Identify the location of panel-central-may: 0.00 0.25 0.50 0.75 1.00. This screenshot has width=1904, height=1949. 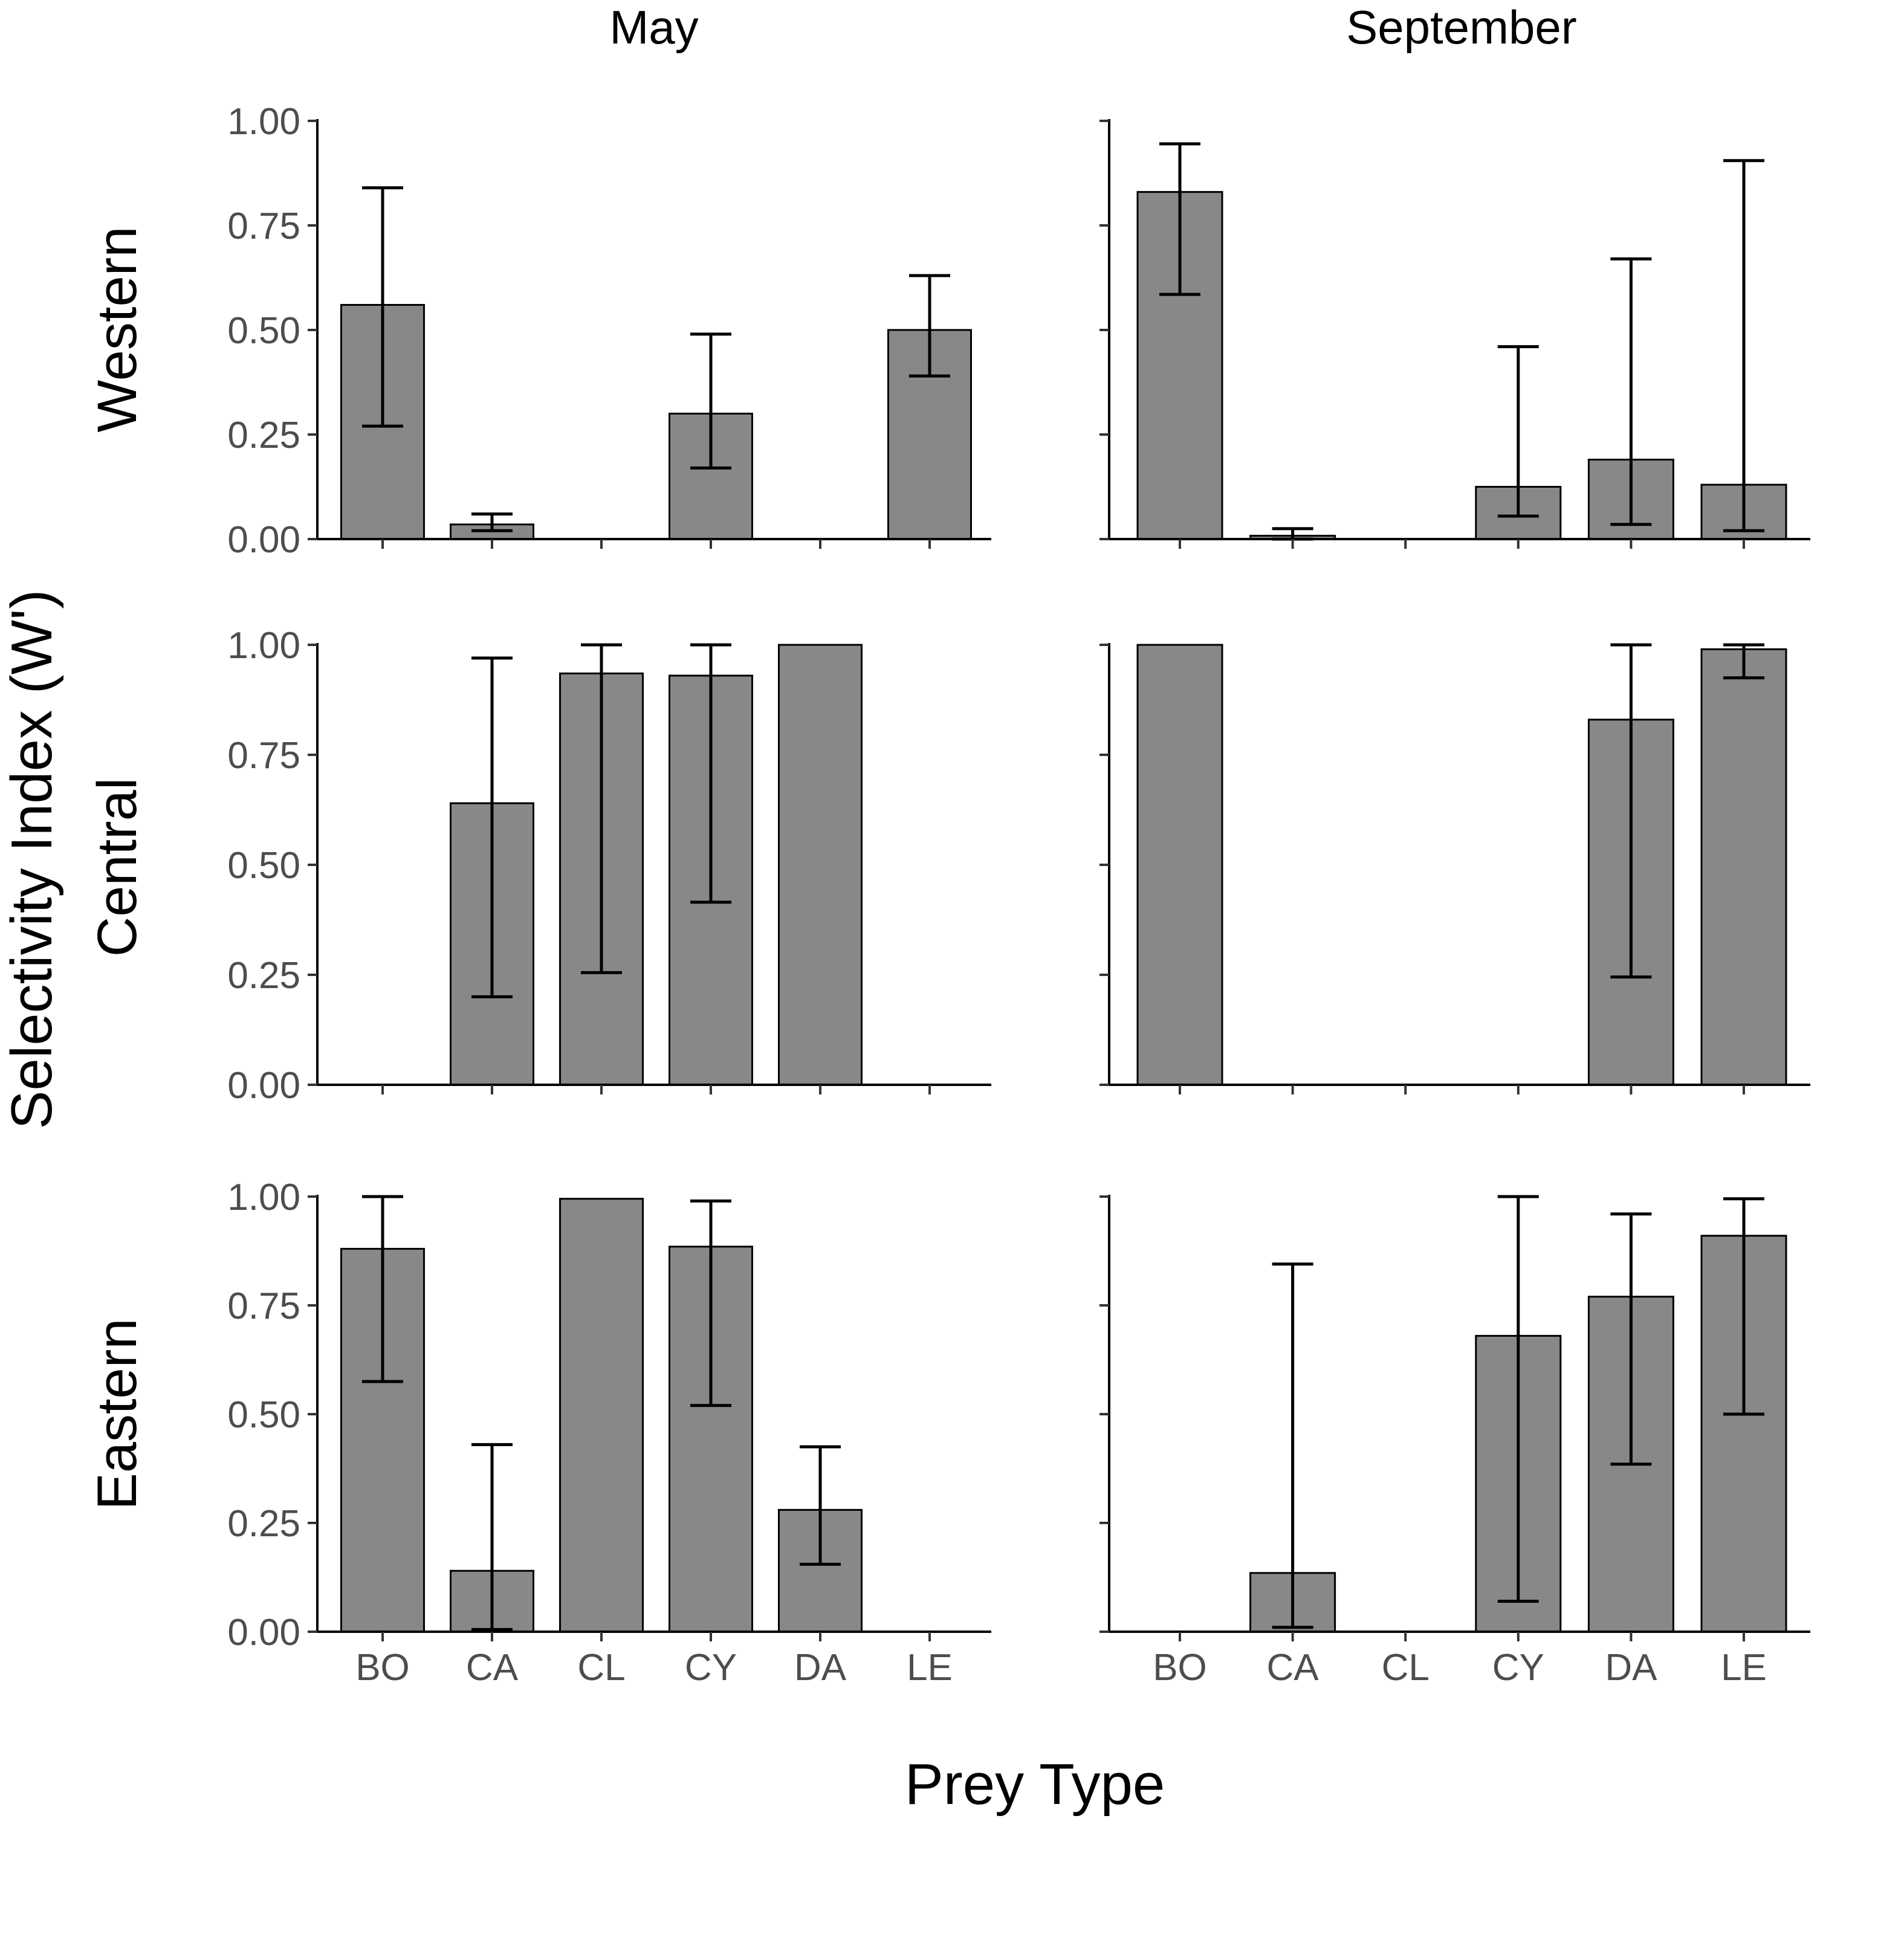
(609, 866).